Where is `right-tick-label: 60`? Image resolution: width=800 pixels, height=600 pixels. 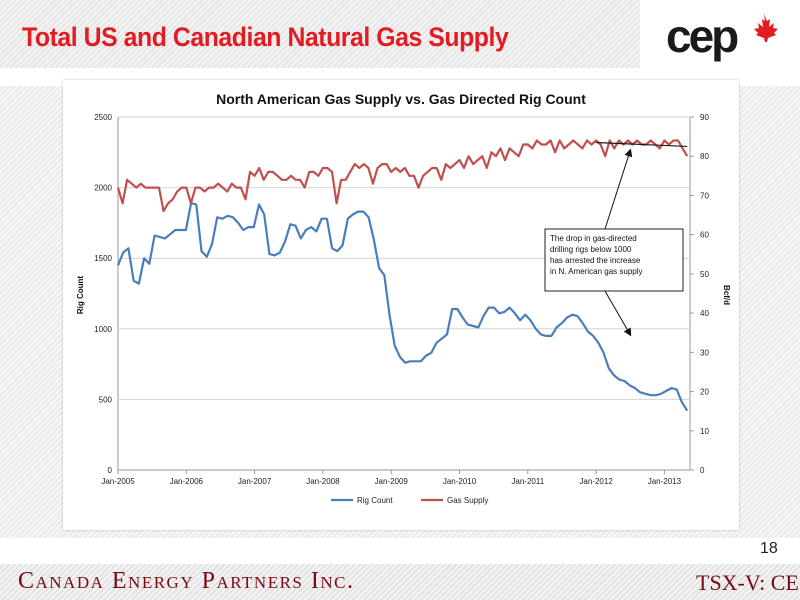 right-tick-label: 60 is located at coordinates (704, 235).